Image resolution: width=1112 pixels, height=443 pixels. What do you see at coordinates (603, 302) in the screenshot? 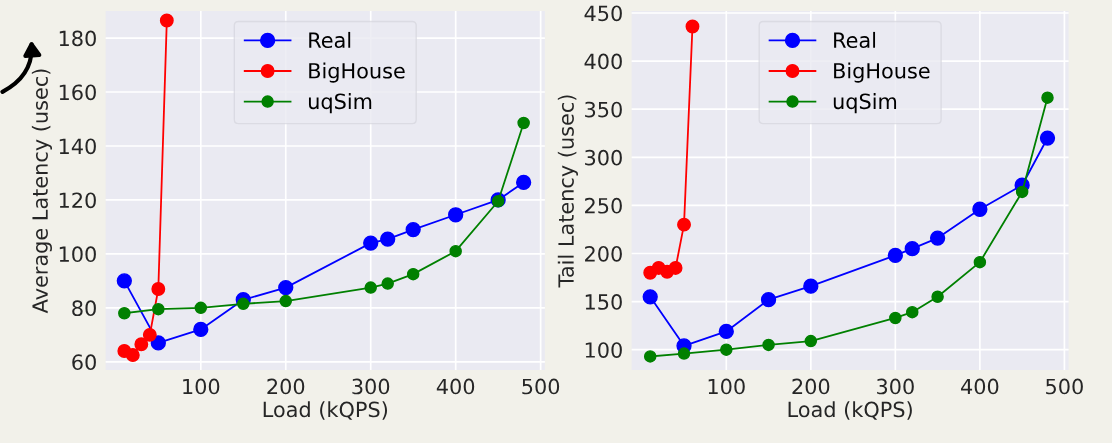
I see `y-tick-label: 150` at bounding box center [603, 302].